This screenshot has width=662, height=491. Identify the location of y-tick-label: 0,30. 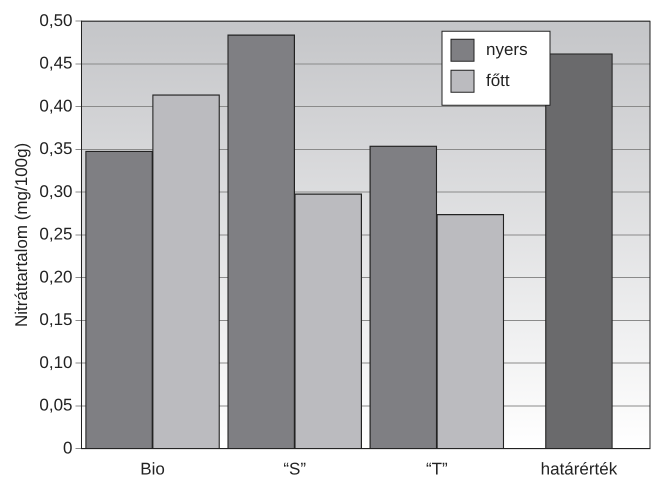
(55, 191).